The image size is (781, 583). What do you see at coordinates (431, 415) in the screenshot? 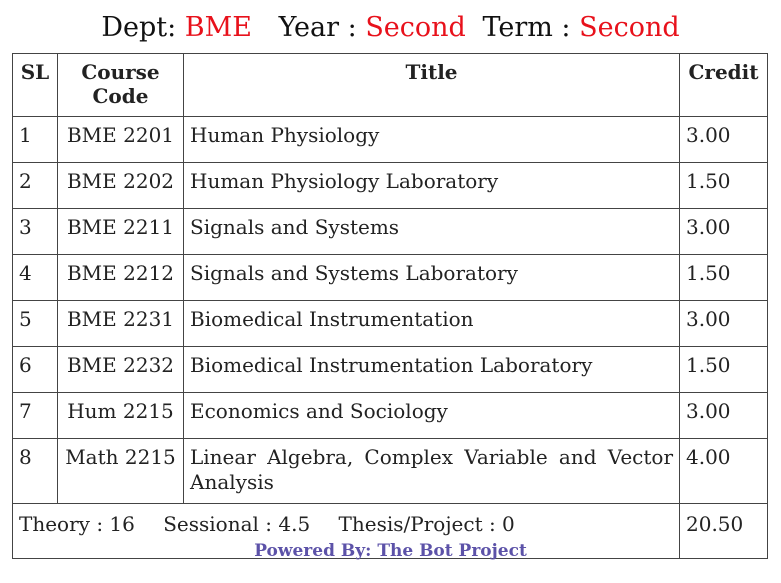
I see `cell-title: Economics and Sociology` at bounding box center [431, 415].